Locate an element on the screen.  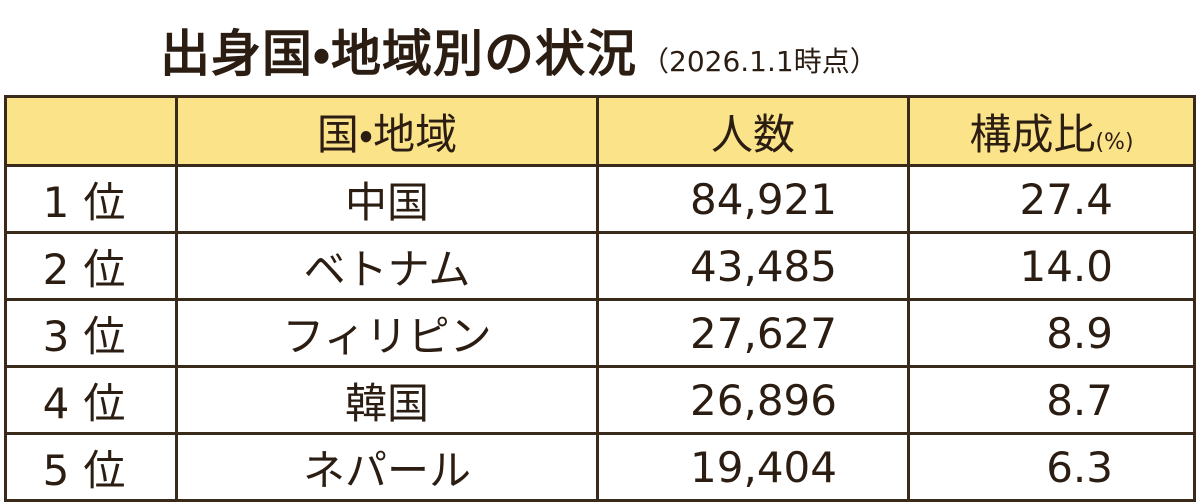
count: 27,627 is located at coordinates (753, 333).